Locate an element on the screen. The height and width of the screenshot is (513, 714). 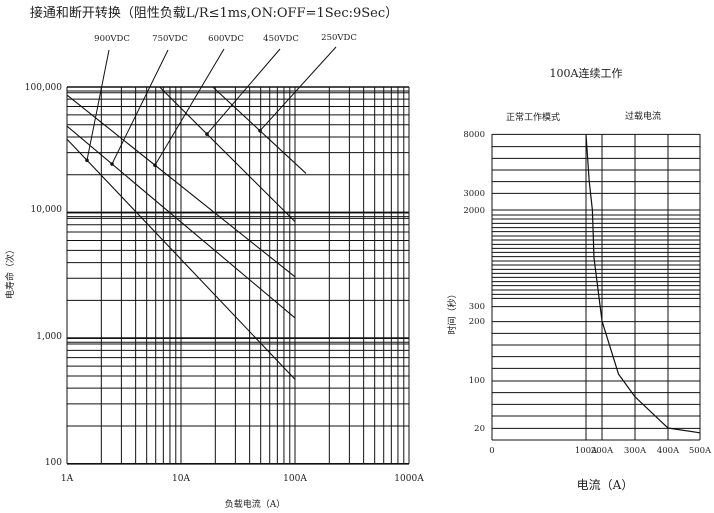
y-tick-8000: 8000 is located at coordinates (474, 135).